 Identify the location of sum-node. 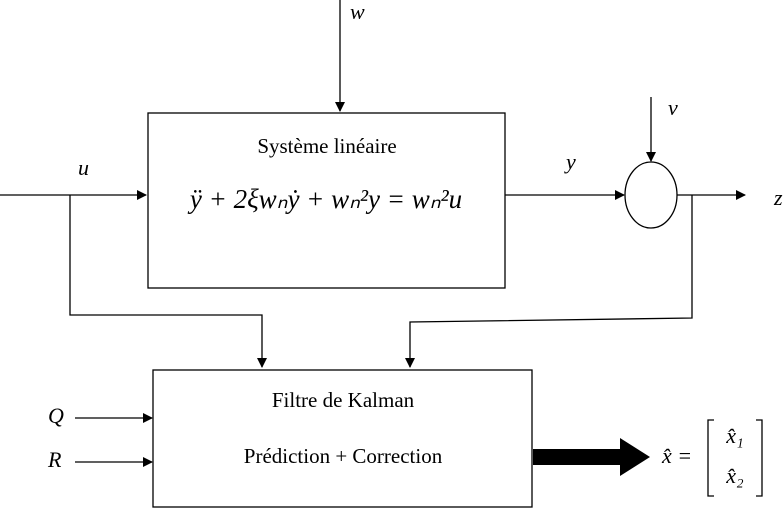
(651, 195).